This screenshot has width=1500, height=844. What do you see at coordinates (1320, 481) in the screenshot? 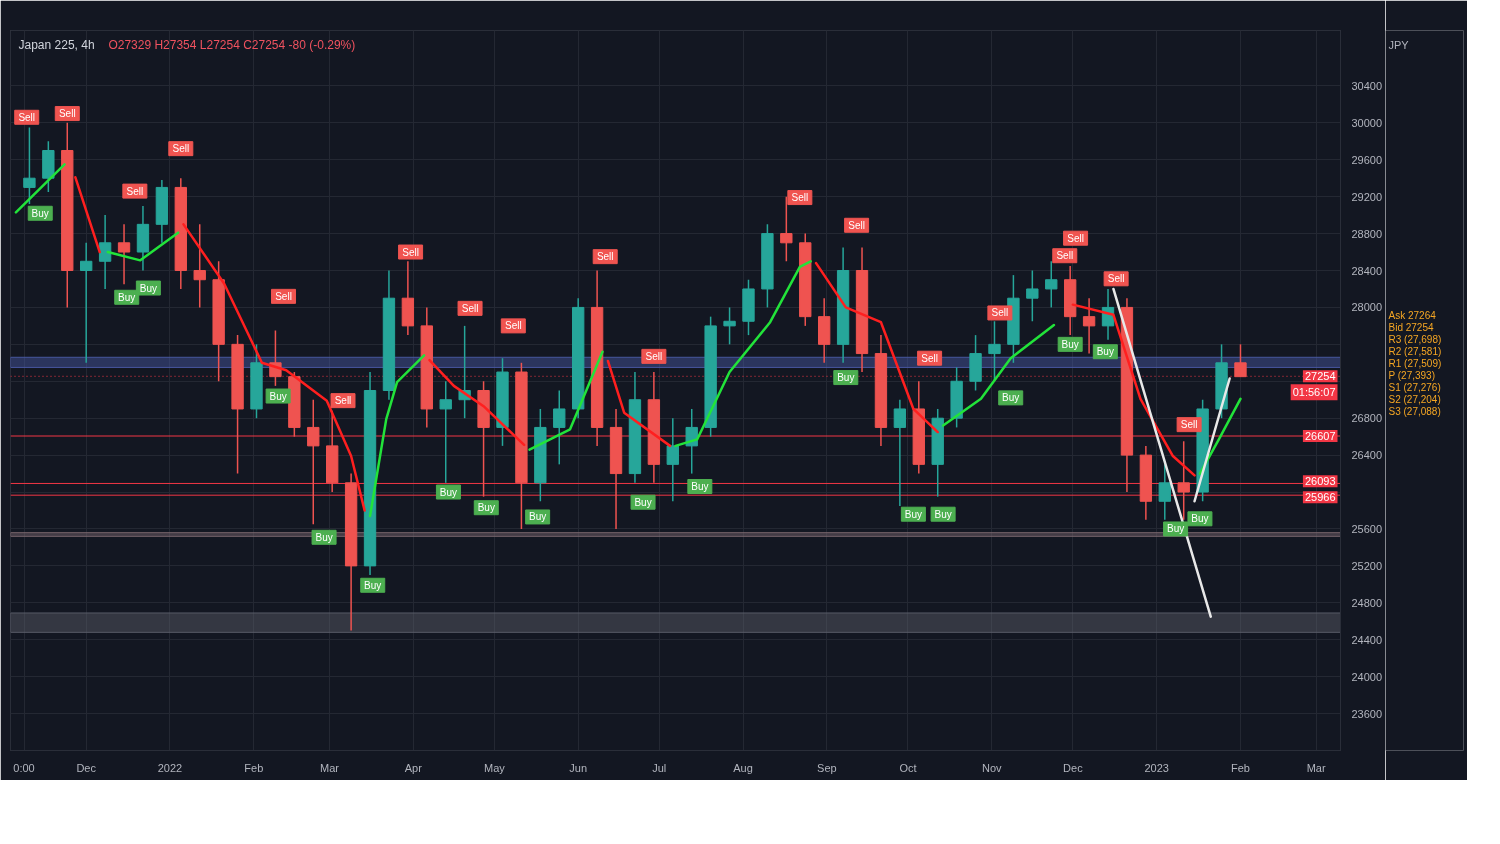
I see `ref-line-label: 26093` at bounding box center [1320, 481].